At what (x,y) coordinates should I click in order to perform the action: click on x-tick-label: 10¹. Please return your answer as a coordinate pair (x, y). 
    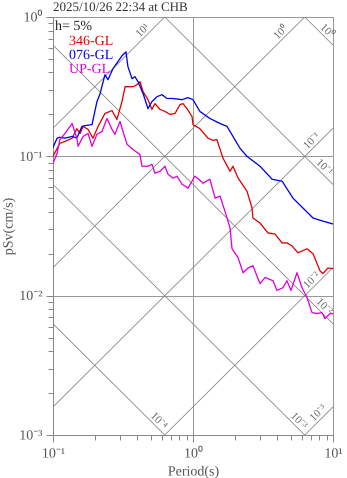
    Looking at the image, I should click on (333, 454).